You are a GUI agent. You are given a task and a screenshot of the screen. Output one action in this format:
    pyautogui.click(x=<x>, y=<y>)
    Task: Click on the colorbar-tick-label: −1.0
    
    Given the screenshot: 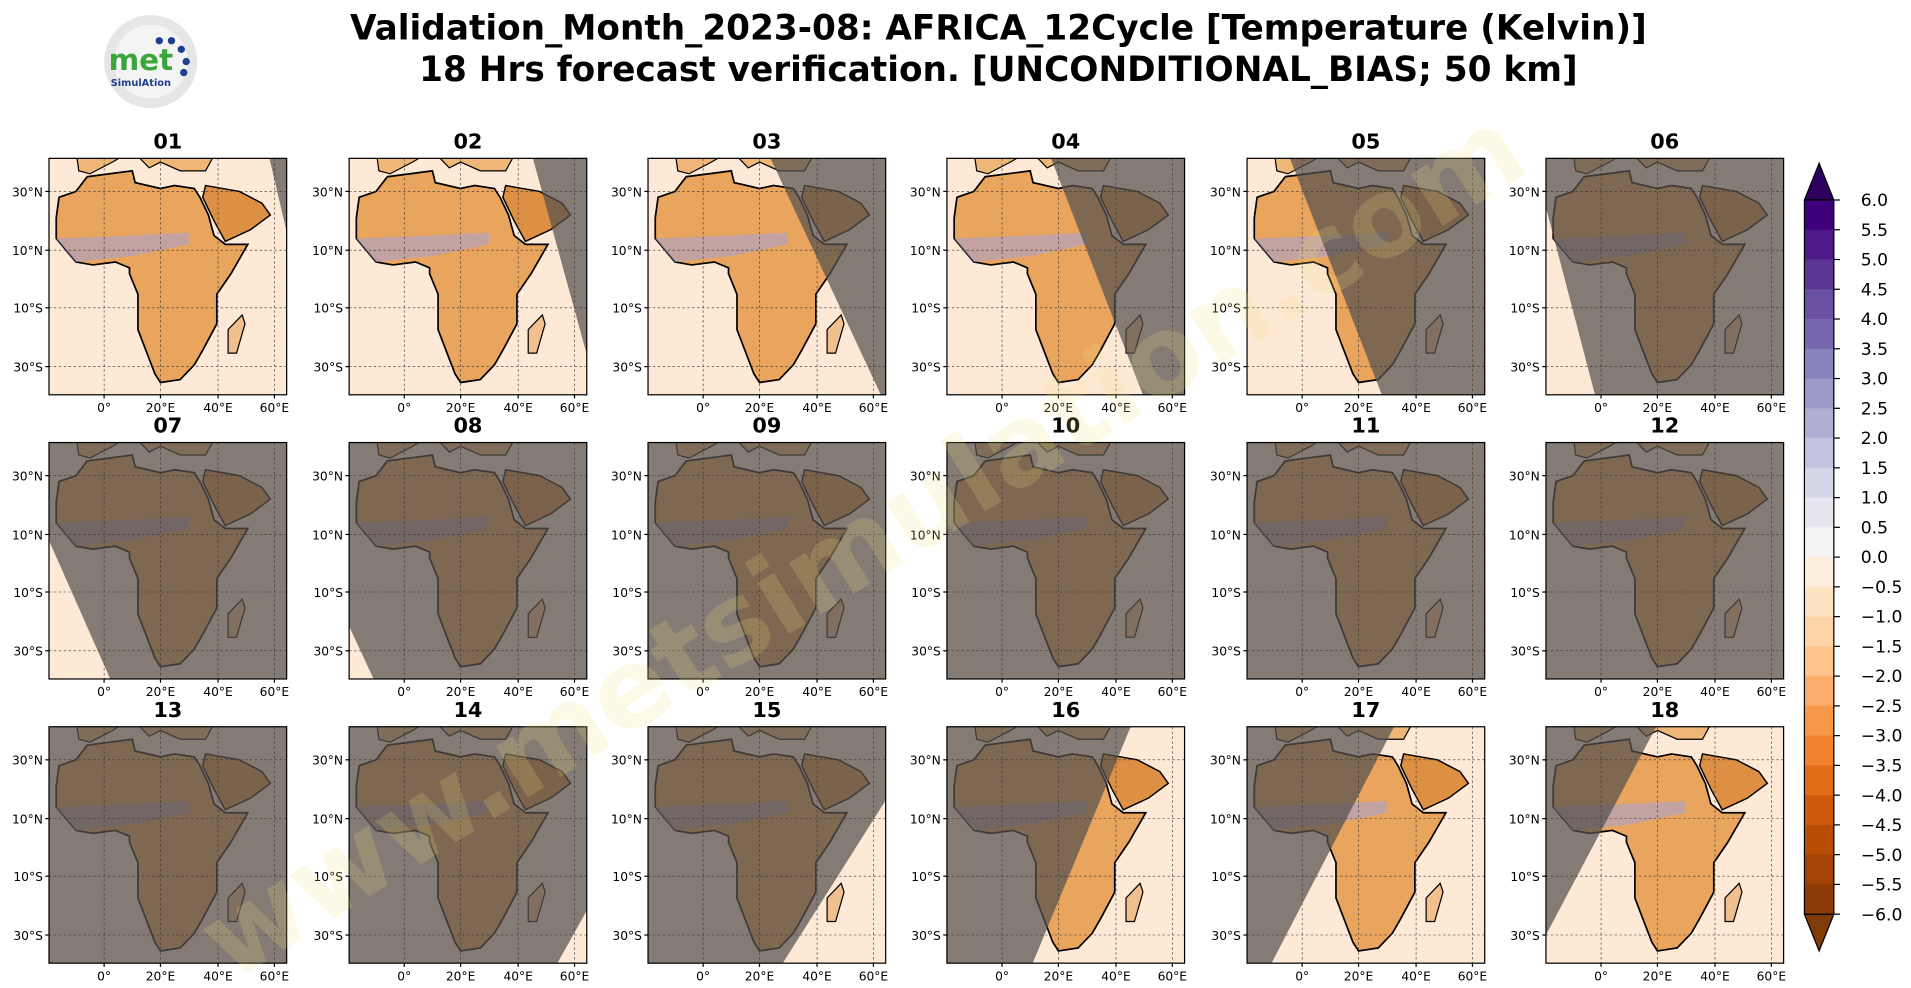 What is the action you would take?
    pyautogui.click(x=1882, y=618)
    